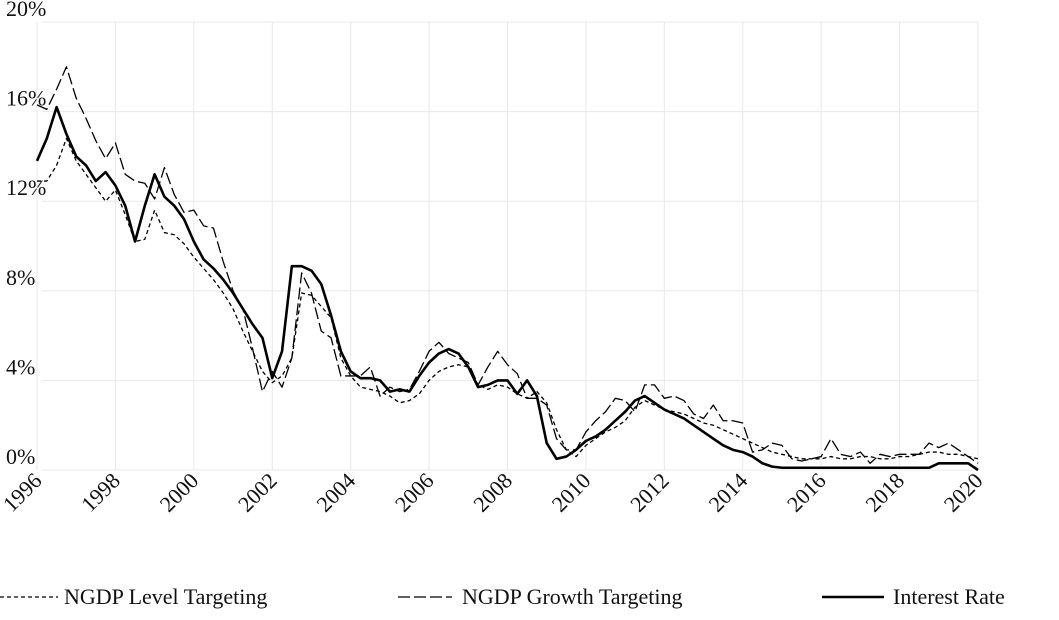  I want to click on x-tick-label: 2020, so click(963, 492).